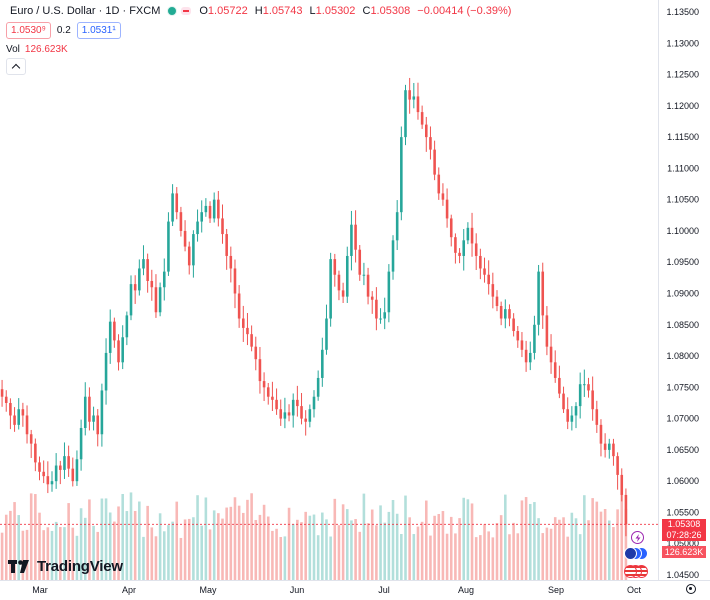  Describe the element at coordinates (691, 589) in the screenshot. I see `settings-icon` at that location.